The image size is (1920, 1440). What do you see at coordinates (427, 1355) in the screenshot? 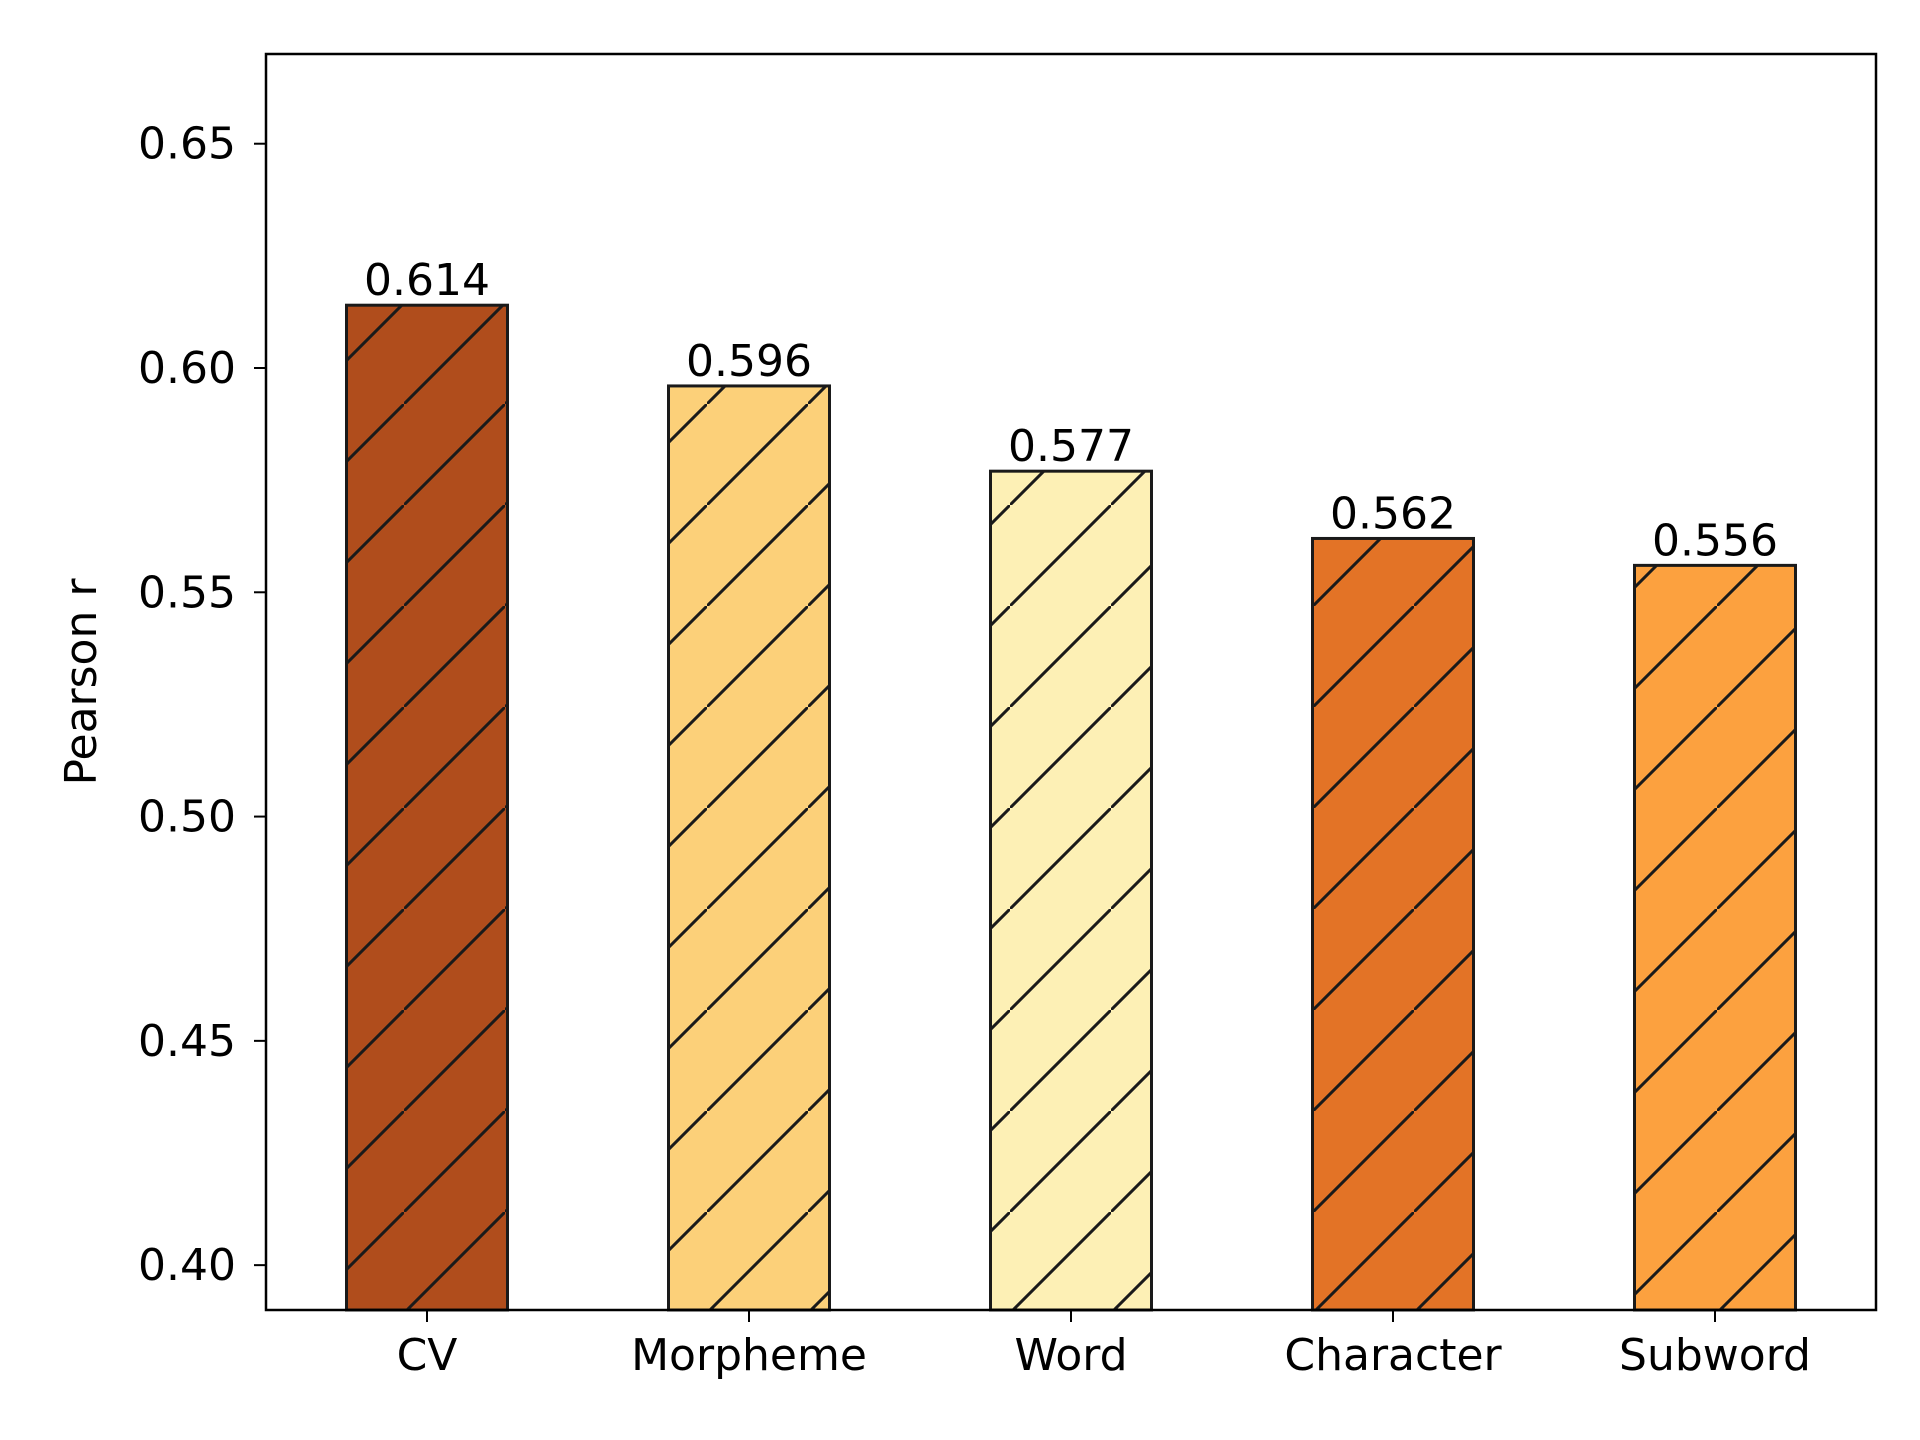
I see `x-tick-label: CV` at bounding box center [427, 1355].